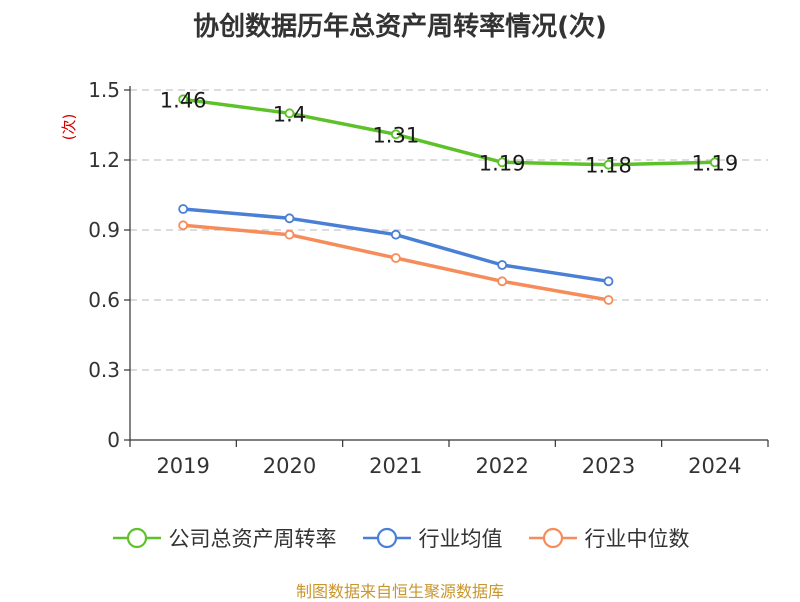 Image resolution: width=800 pixels, height=602 pixels. Describe the element at coordinates (289, 466) in the screenshot. I see `x-tick-label: 2020` at that location.